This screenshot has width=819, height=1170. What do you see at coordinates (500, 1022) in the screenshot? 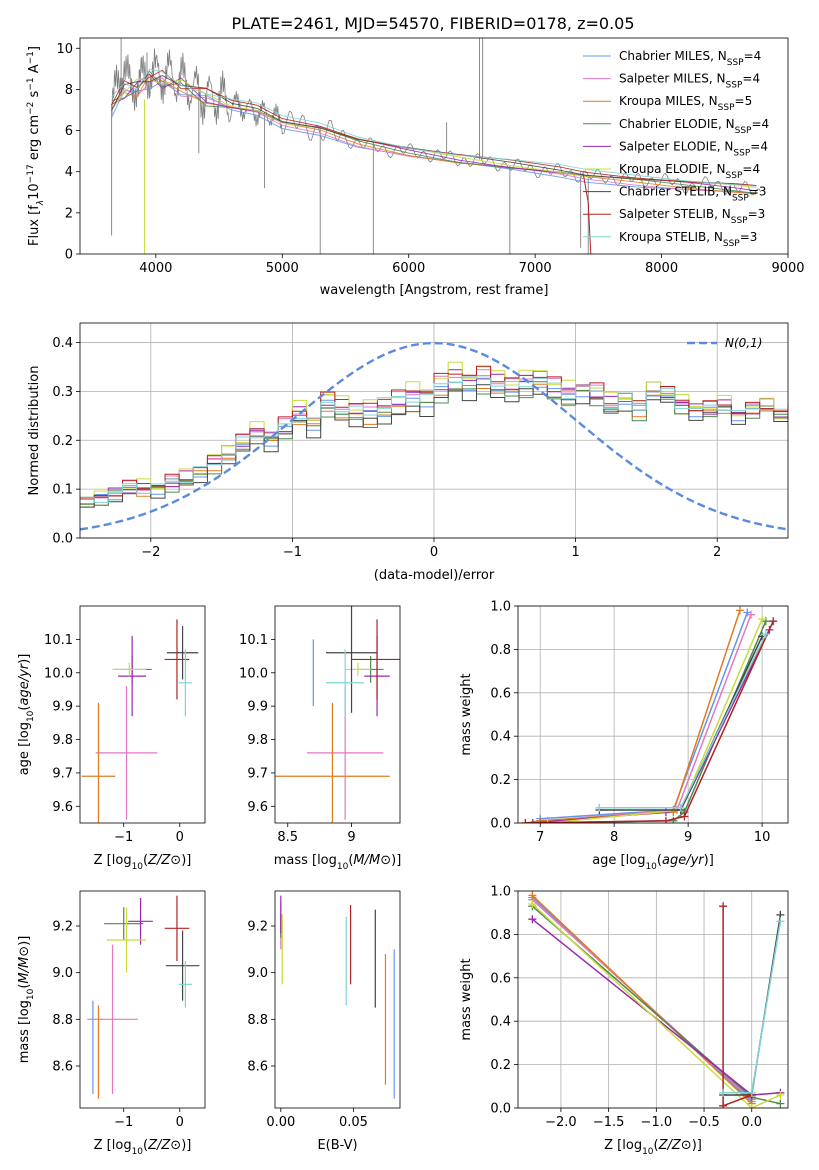
I see `weight_vs_Z-ytick-label: 0.4` at bounding box center [500, 1022].